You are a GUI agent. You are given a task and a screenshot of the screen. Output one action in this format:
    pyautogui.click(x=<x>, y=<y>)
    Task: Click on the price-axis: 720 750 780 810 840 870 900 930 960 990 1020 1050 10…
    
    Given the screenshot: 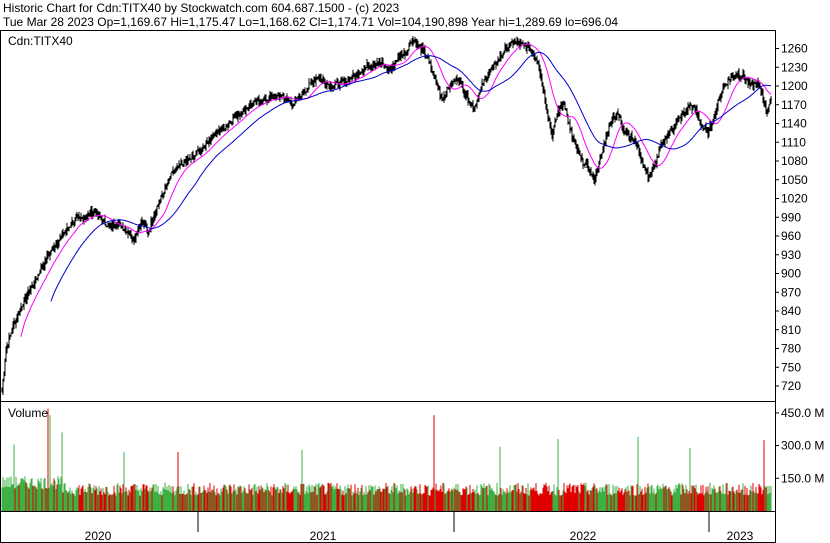 What is the action you would take?
    pyautogui.click(x=791, y=217)
    